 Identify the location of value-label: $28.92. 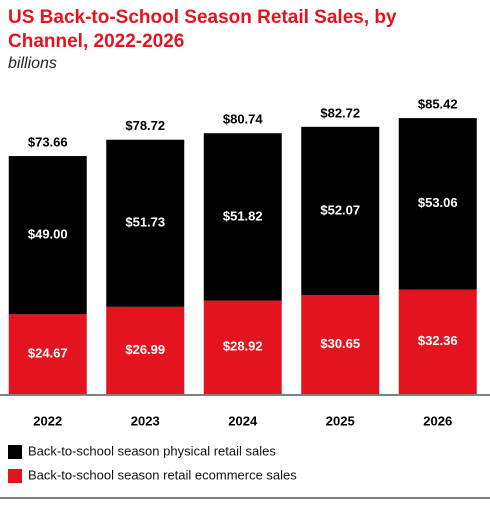
(243, 346).